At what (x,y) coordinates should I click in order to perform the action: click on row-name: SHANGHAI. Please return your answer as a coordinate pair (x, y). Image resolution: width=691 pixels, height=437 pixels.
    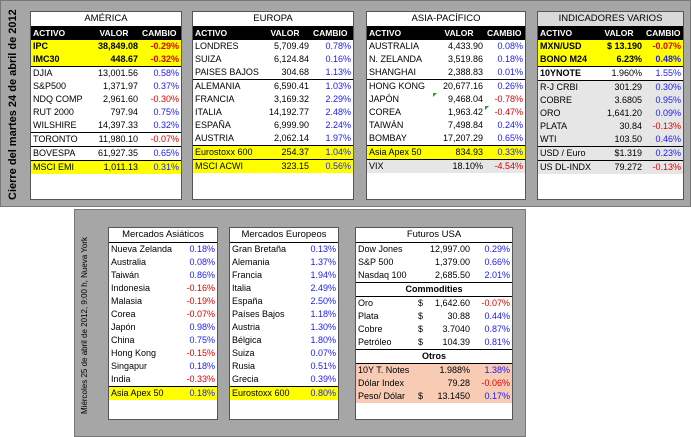
    Looking at the image, I should click on (393, 72).